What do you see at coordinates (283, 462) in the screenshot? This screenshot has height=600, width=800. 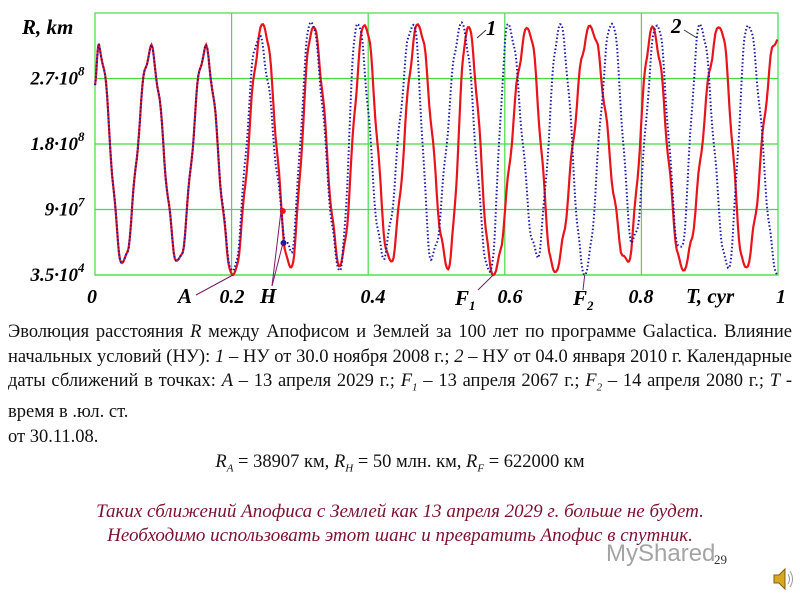 I see `formula-value: = 38907 км,` at bounding box center [283, 462].